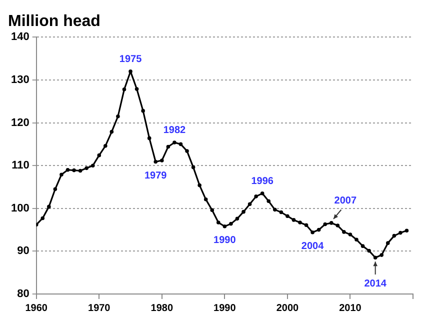  What do you see at coordinates (99, 308) in the screenshot?
I see `x-tick-label: 1970` at bounding box center [99, 308].